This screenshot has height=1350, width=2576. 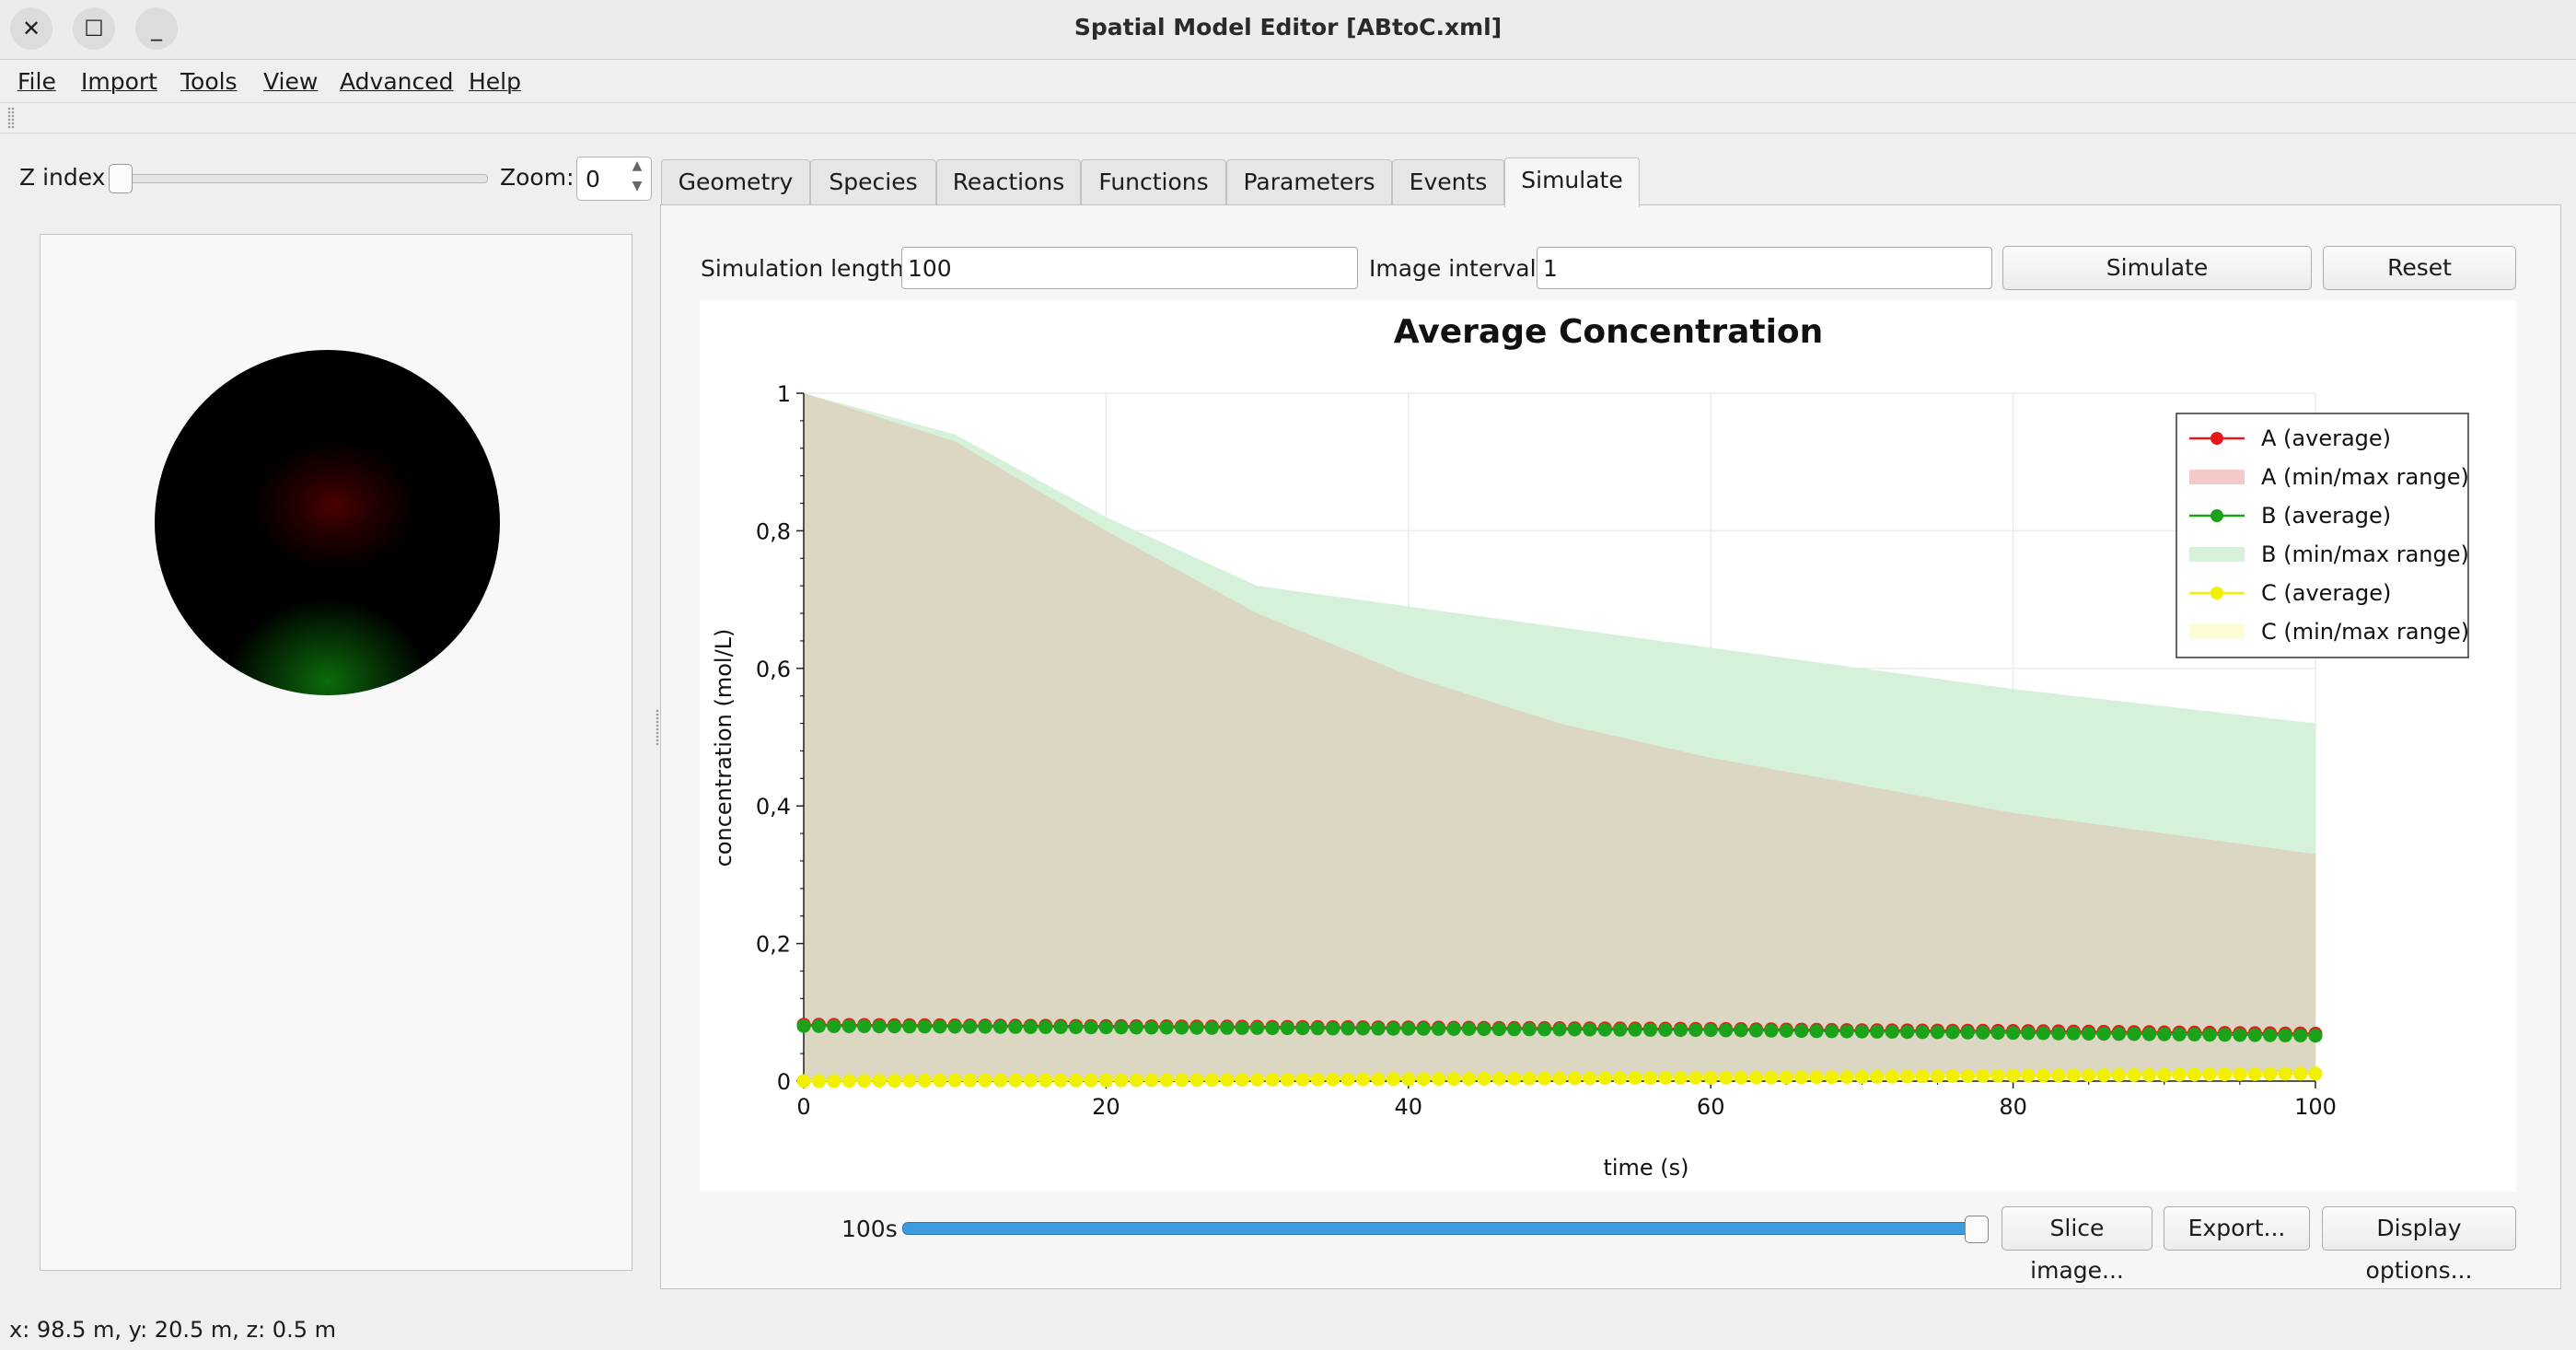 I want to click on simulate-button: Simulate, so click(x=2157, y=268).